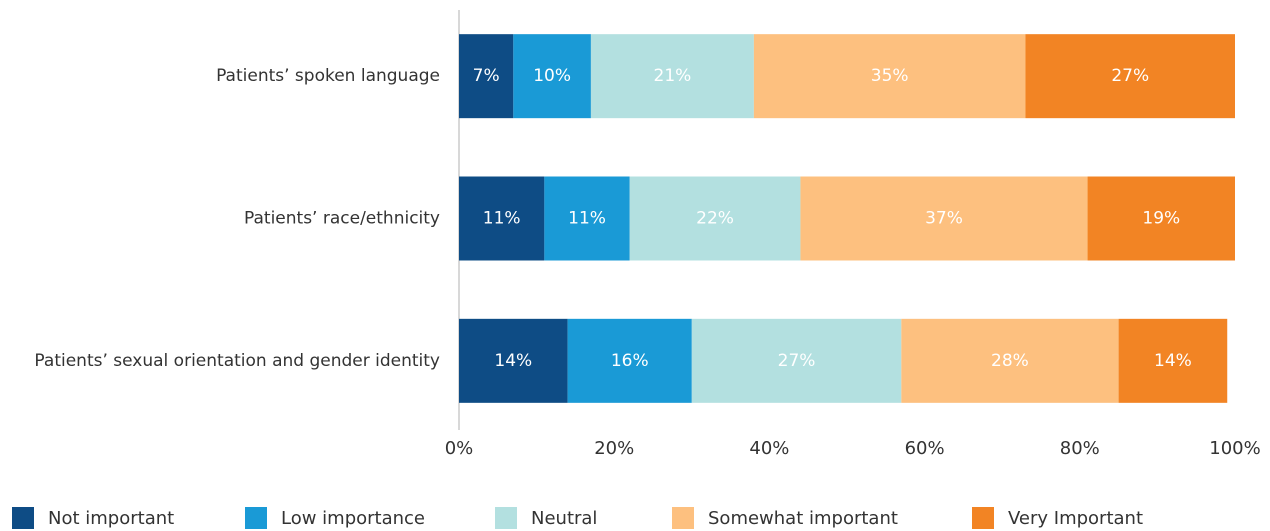  What do you see at coordinates (328, 76) in the screenshot?
I see `category-label: Patients’ spoken language` at bounding box center [328, 76].